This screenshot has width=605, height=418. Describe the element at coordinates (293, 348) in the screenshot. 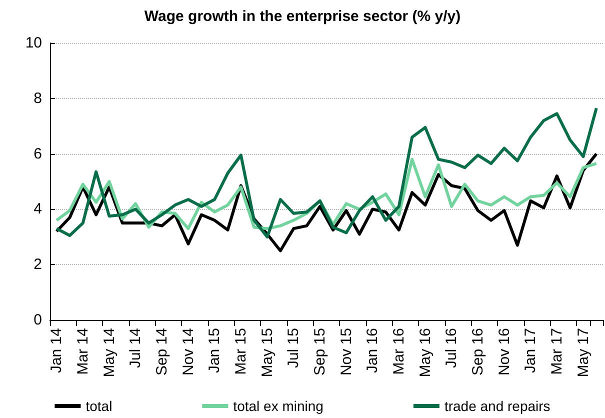

I see `x-tick-label: Jul 15` at that location.